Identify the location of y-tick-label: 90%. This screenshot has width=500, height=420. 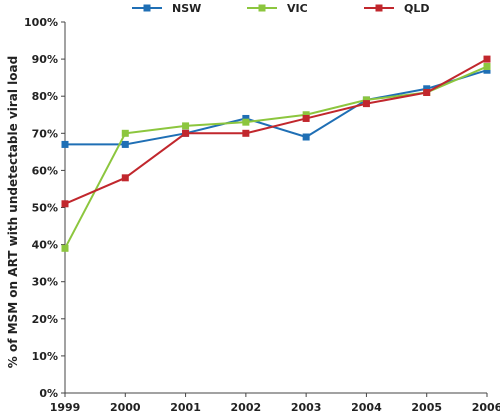
(45, 59).